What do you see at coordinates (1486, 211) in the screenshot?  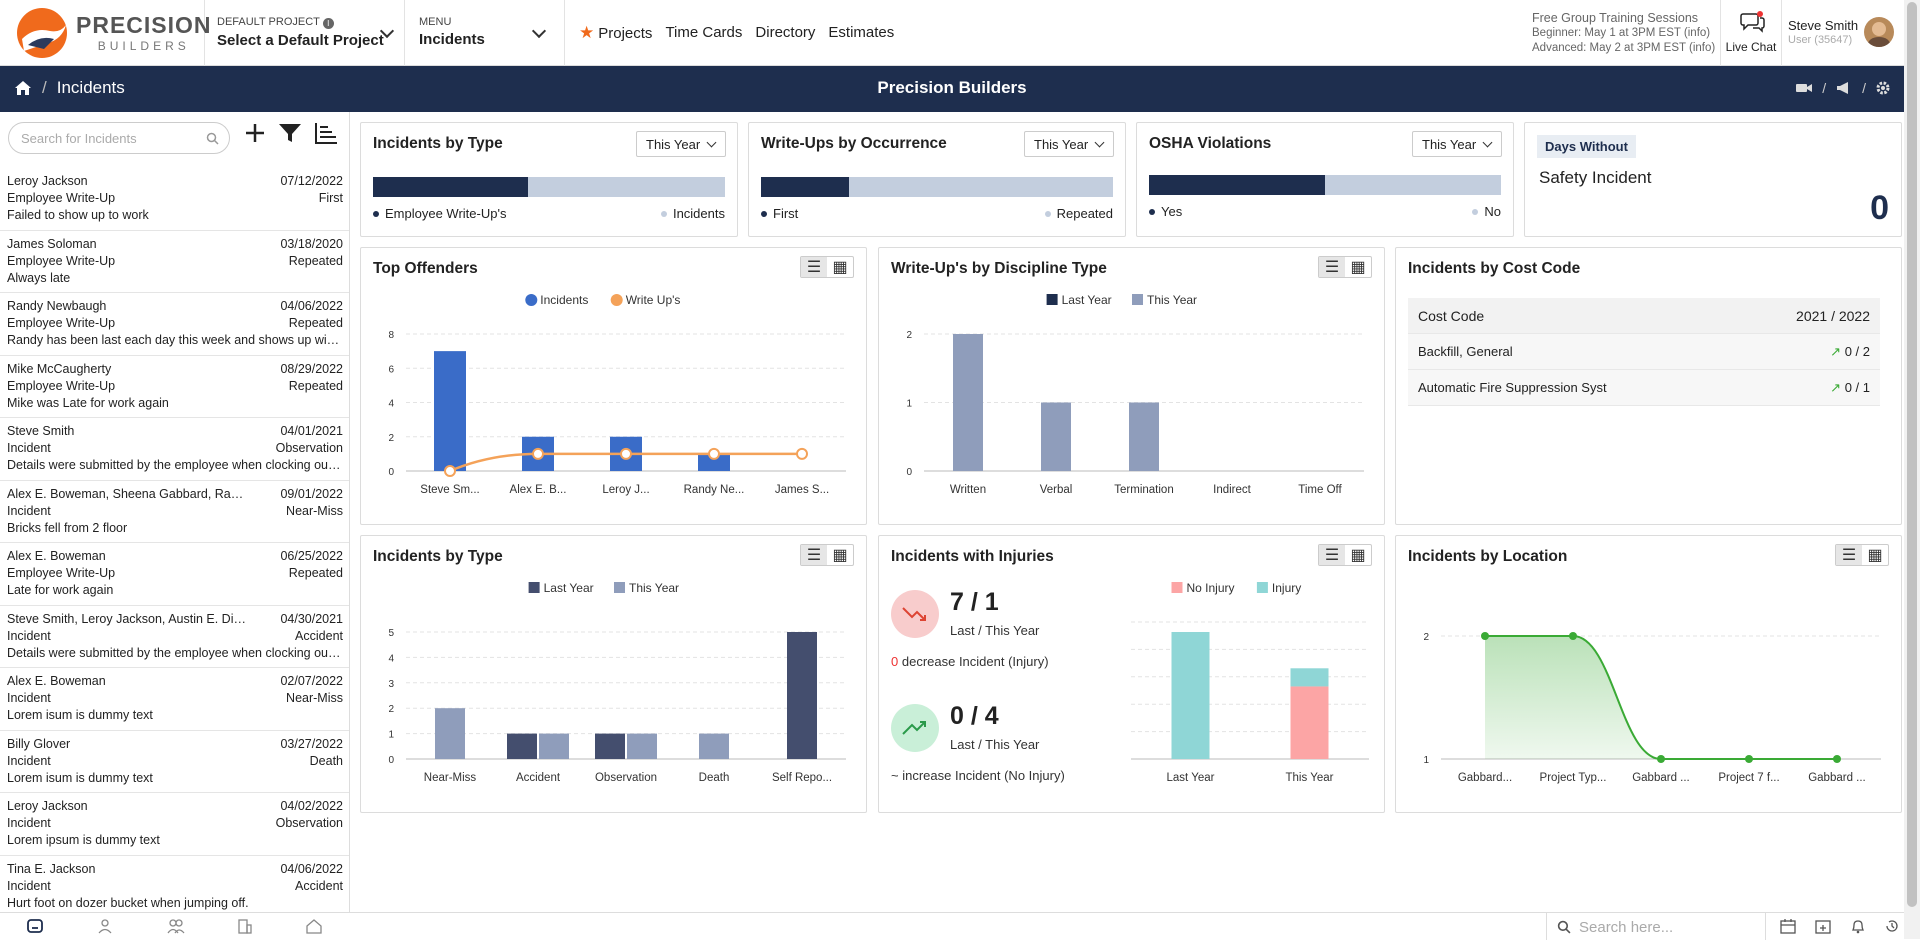 I see `legend-right: No` at bounding box center [1486, 211].